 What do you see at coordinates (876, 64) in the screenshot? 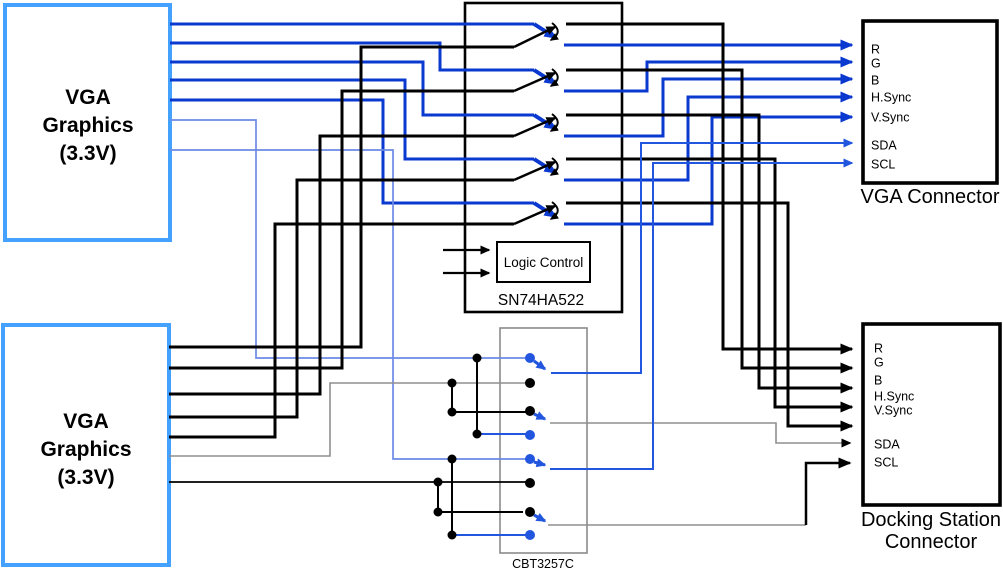
I see `vga-connector-pin-label: G` at bounding box center [876, 64].